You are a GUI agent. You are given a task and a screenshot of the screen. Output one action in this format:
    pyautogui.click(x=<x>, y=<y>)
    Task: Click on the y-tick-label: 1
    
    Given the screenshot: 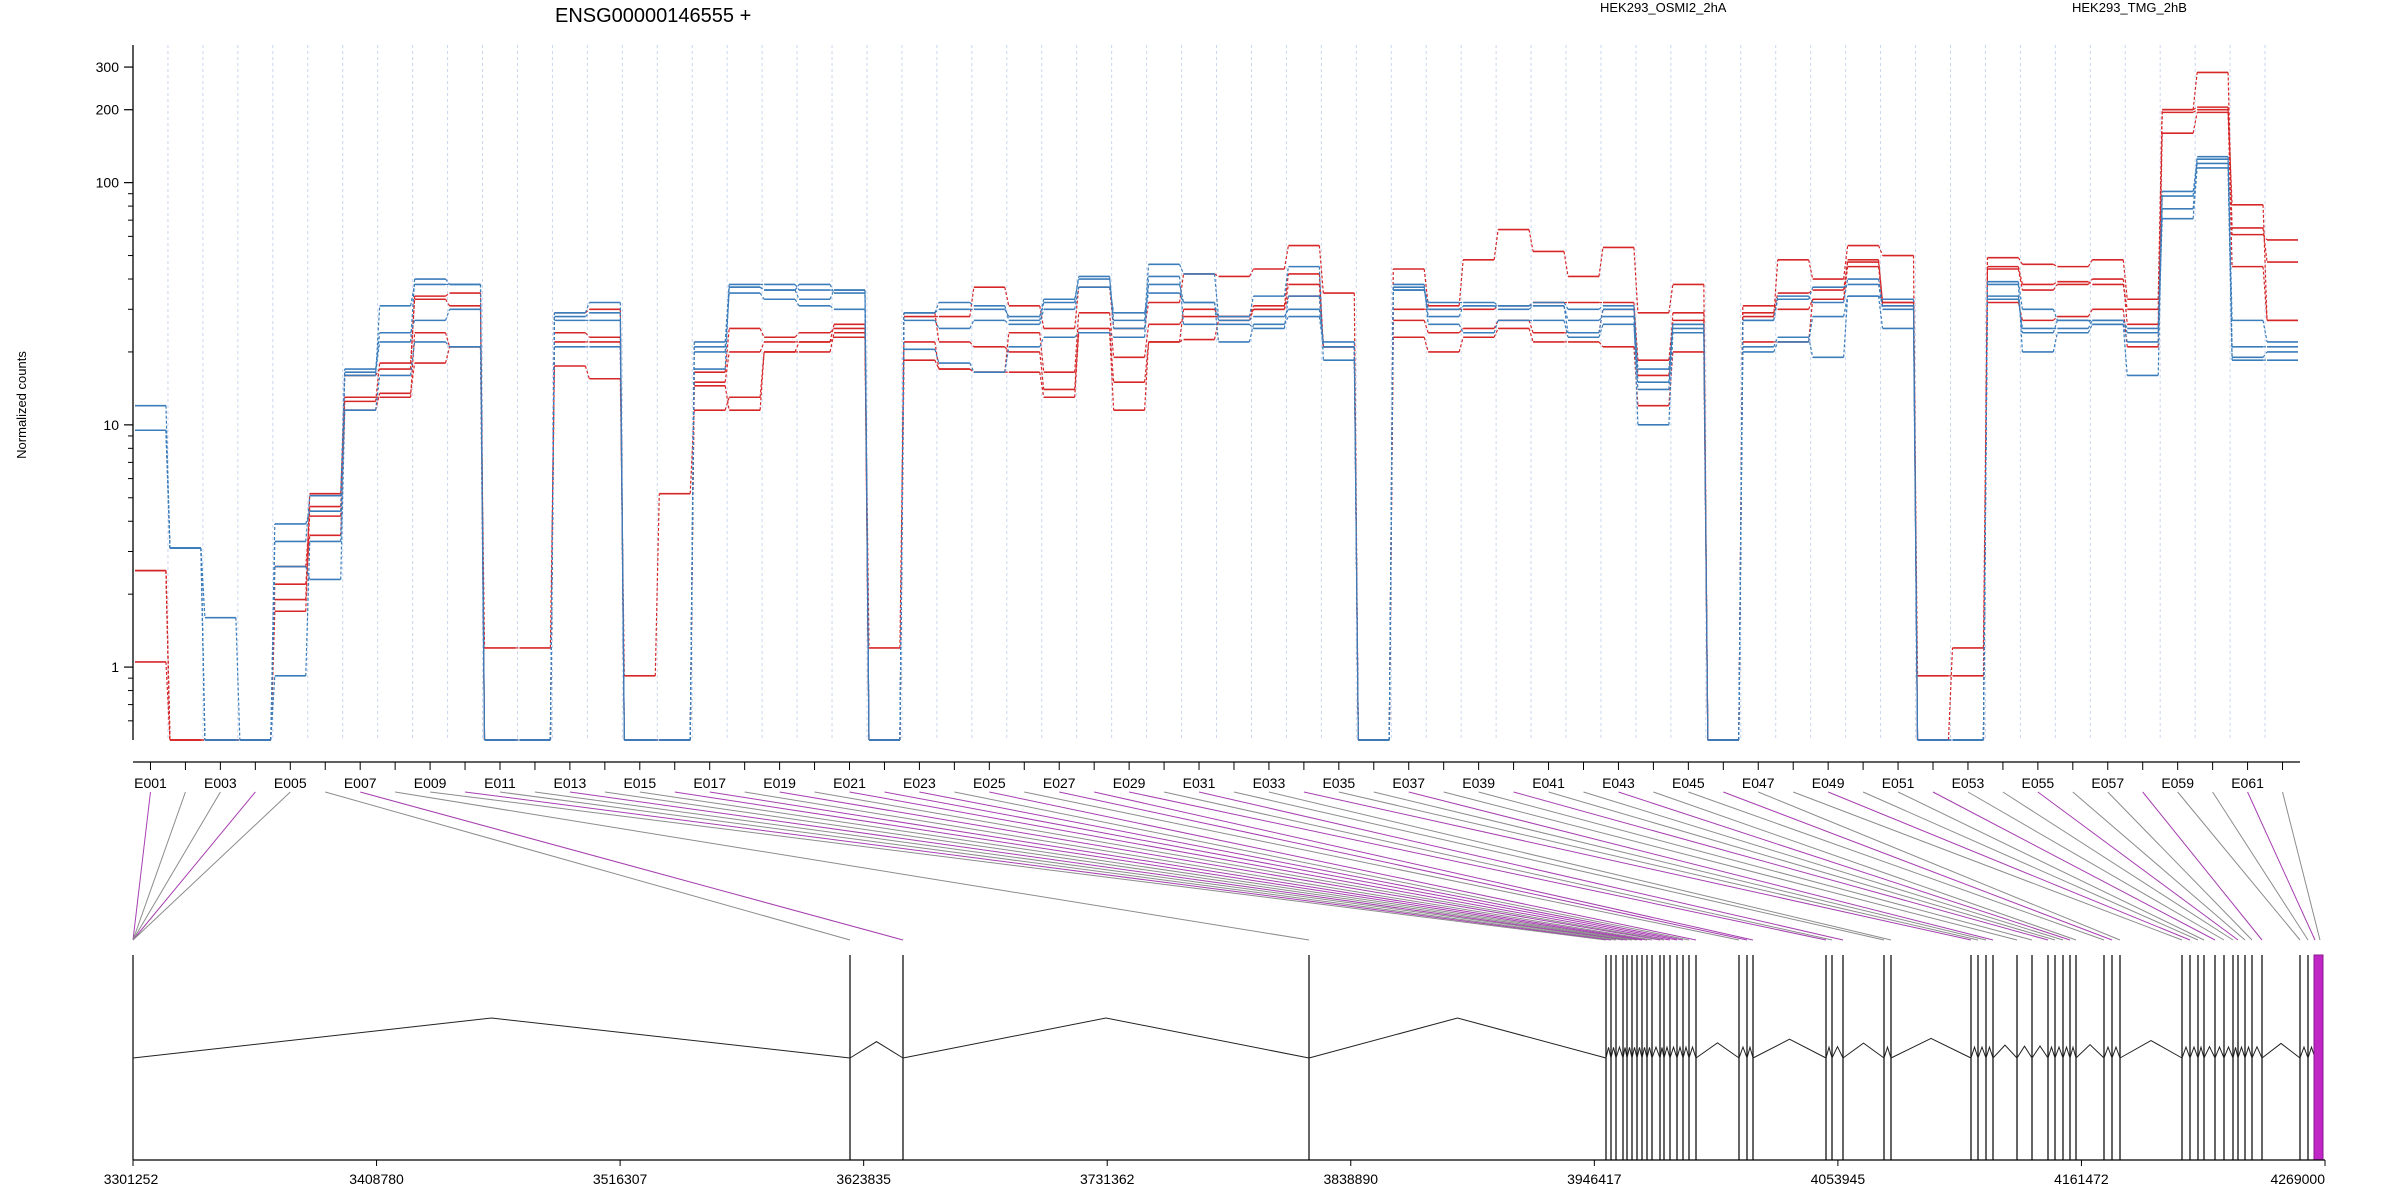 What is the action you would take?
    pyautogui.click(x=115, y=667)
    